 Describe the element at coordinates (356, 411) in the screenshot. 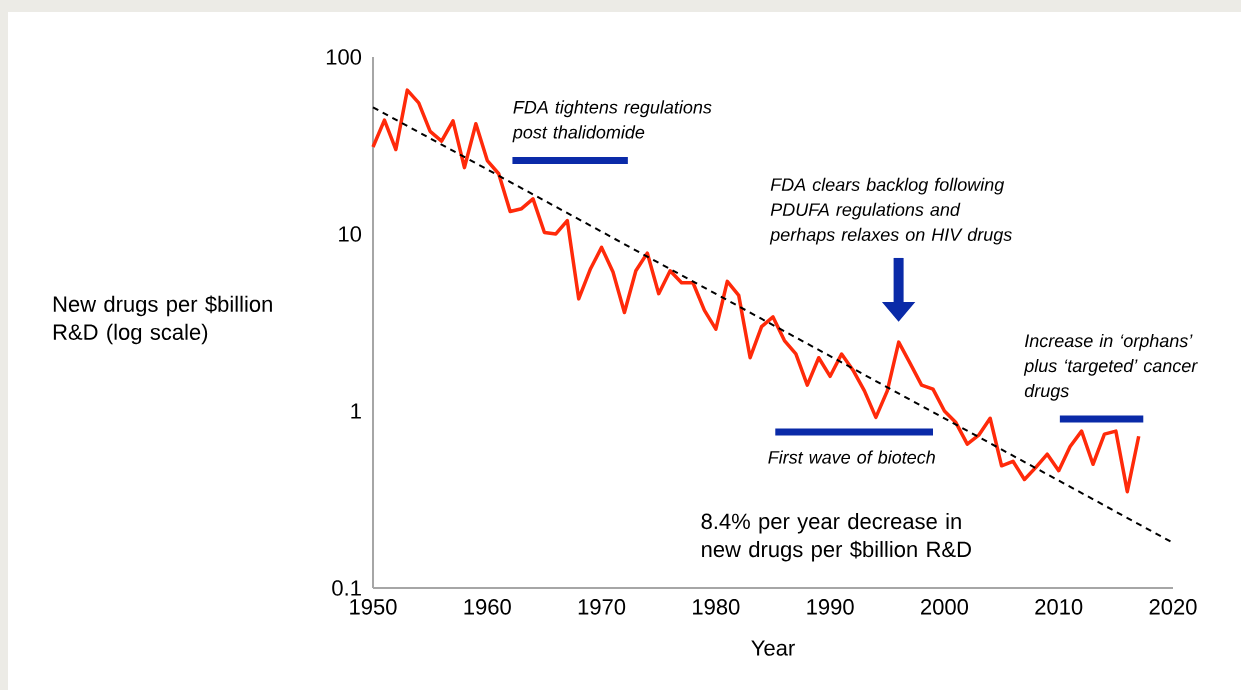

I see `y-tick-label: 1` at that location.